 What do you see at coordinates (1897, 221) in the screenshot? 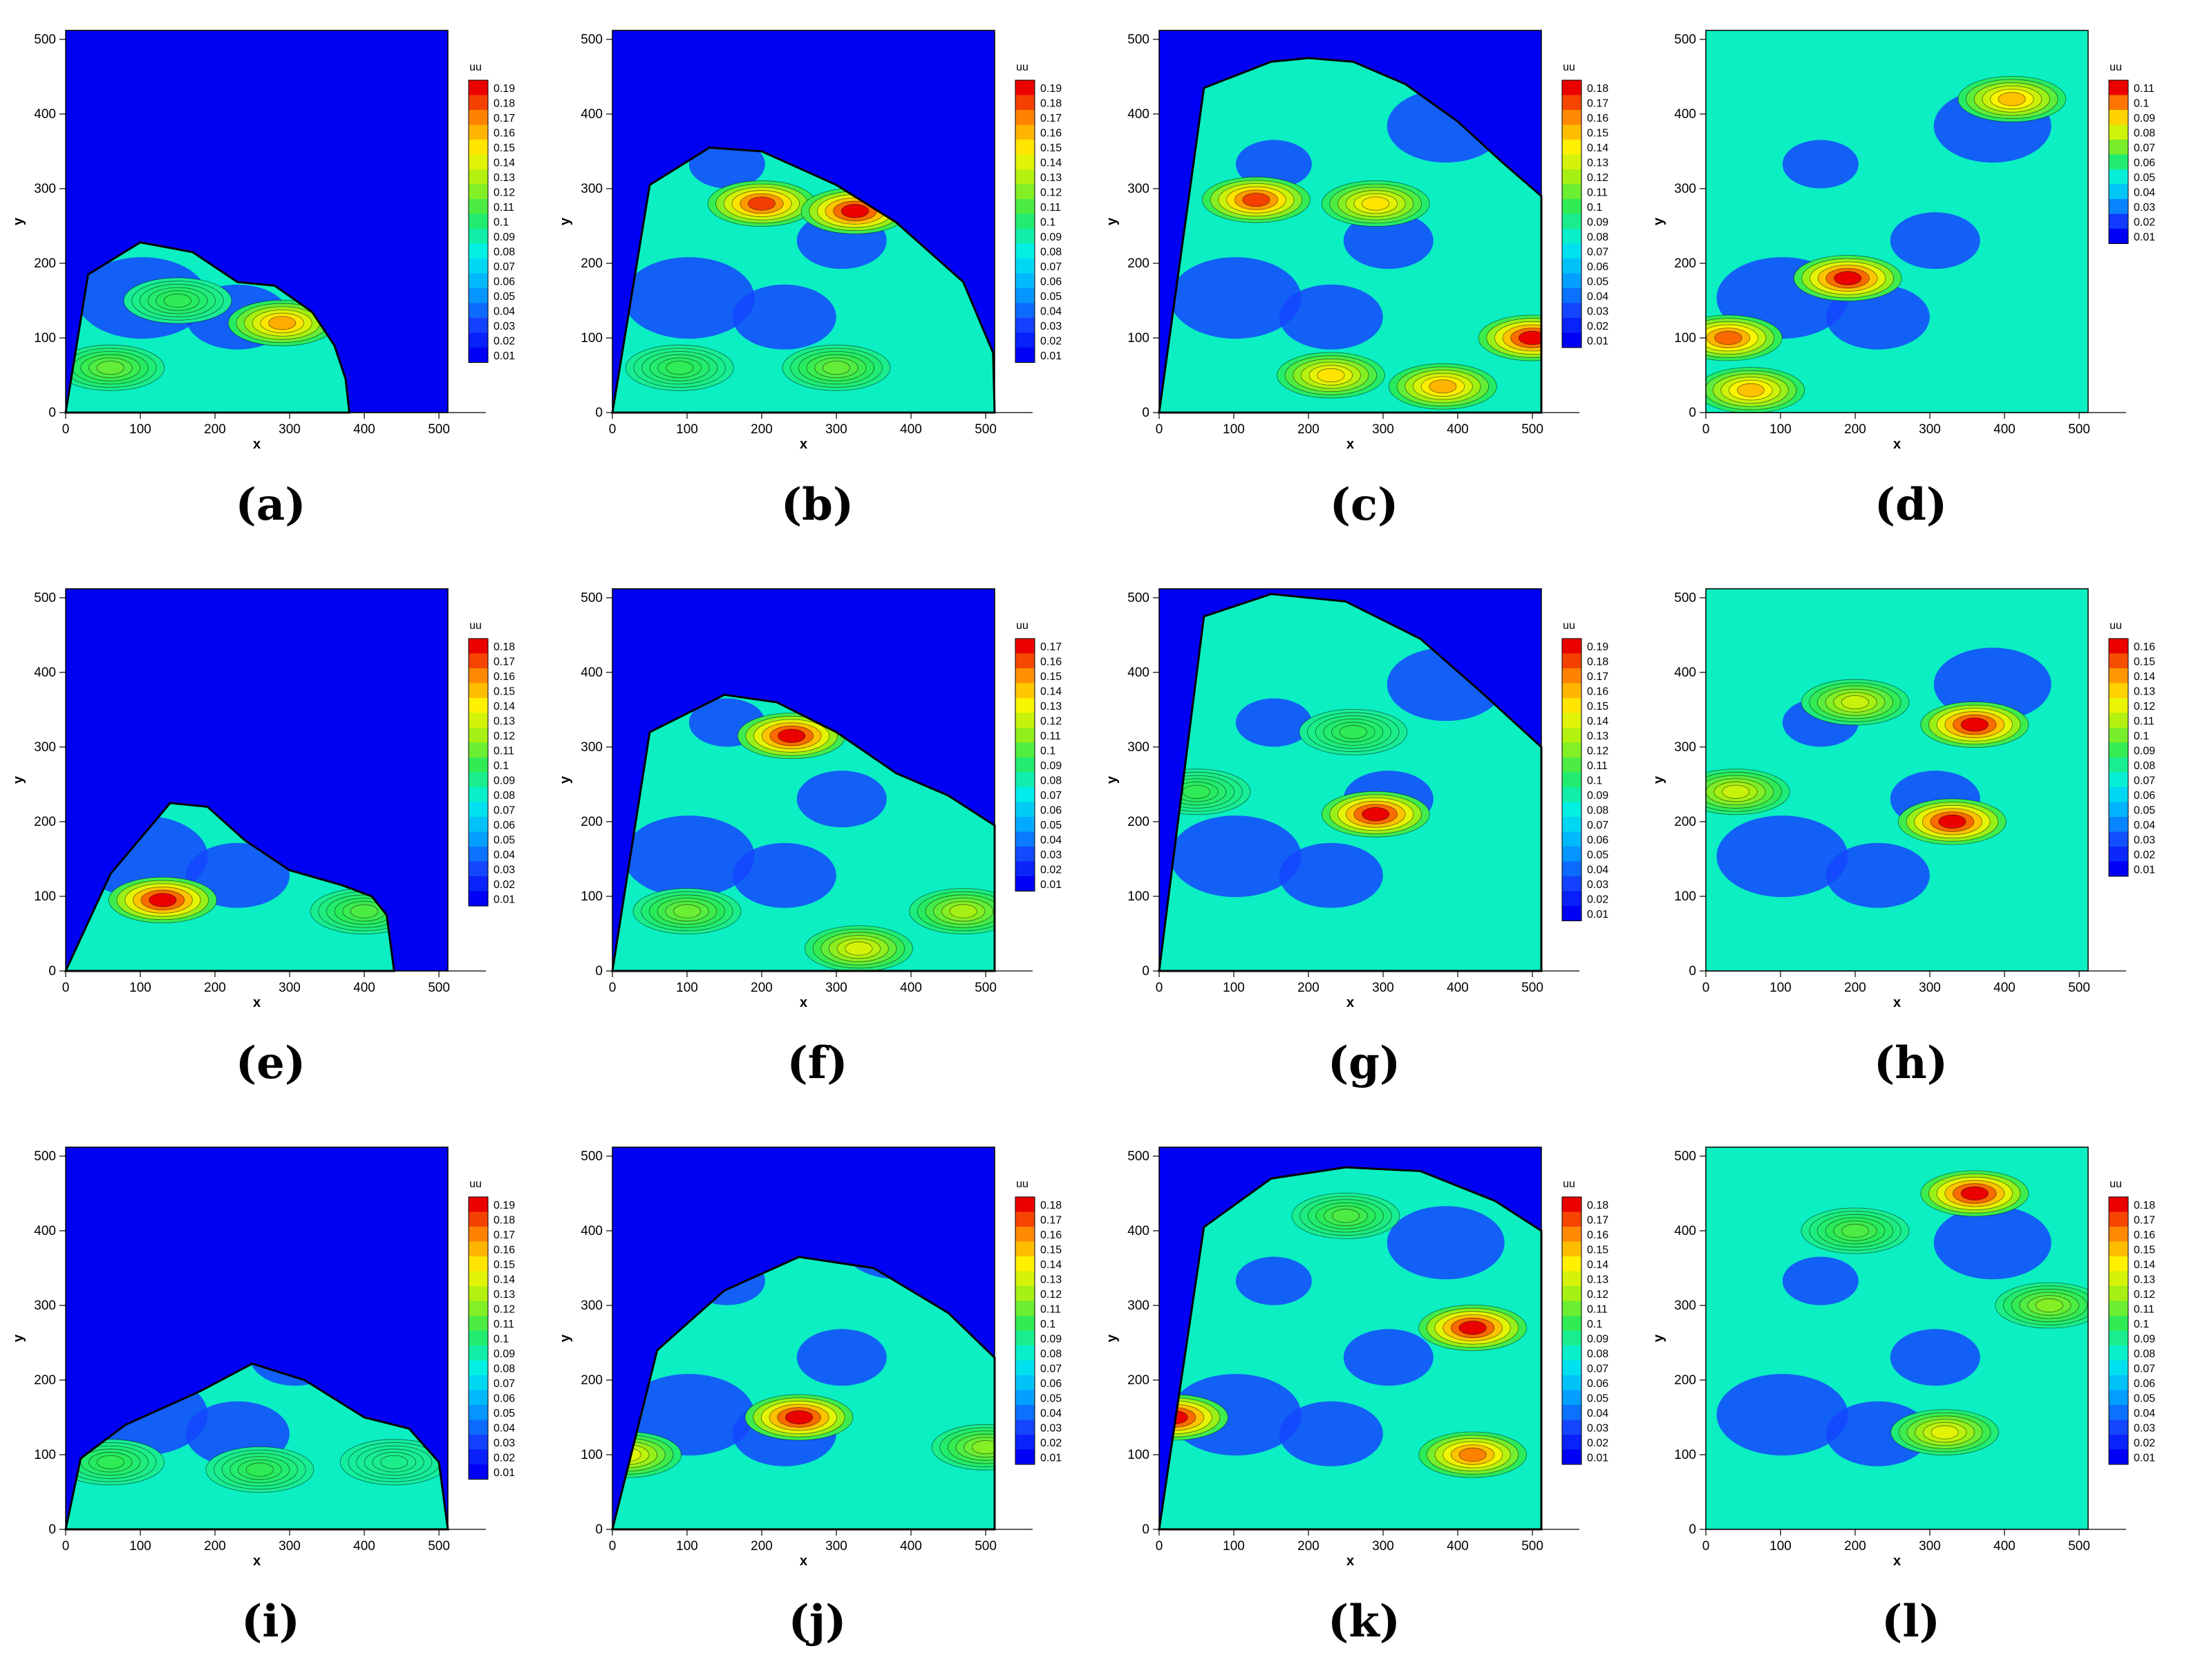
I see `contour-field` at bounding box center [1897, 221].